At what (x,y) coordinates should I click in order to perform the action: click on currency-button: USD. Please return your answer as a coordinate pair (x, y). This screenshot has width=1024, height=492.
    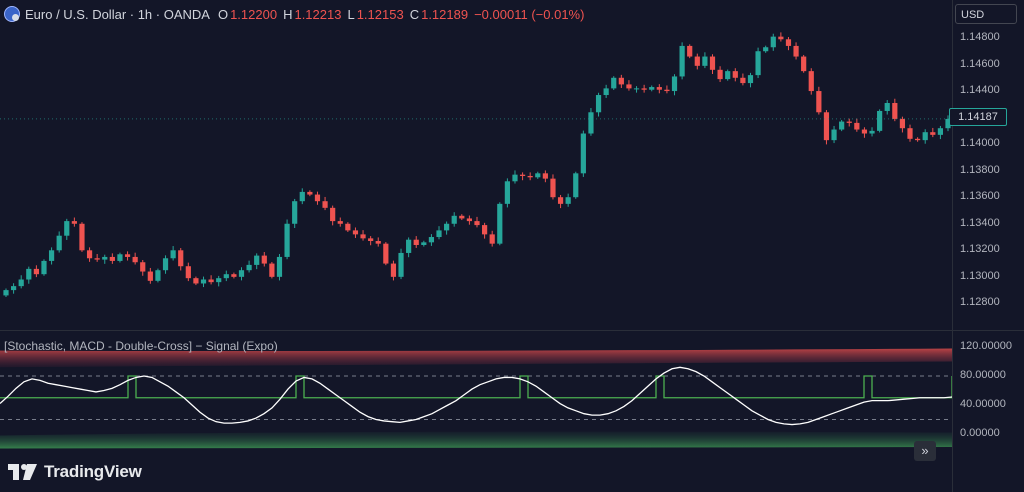
    Looking at the image, I should click on (986, 14).